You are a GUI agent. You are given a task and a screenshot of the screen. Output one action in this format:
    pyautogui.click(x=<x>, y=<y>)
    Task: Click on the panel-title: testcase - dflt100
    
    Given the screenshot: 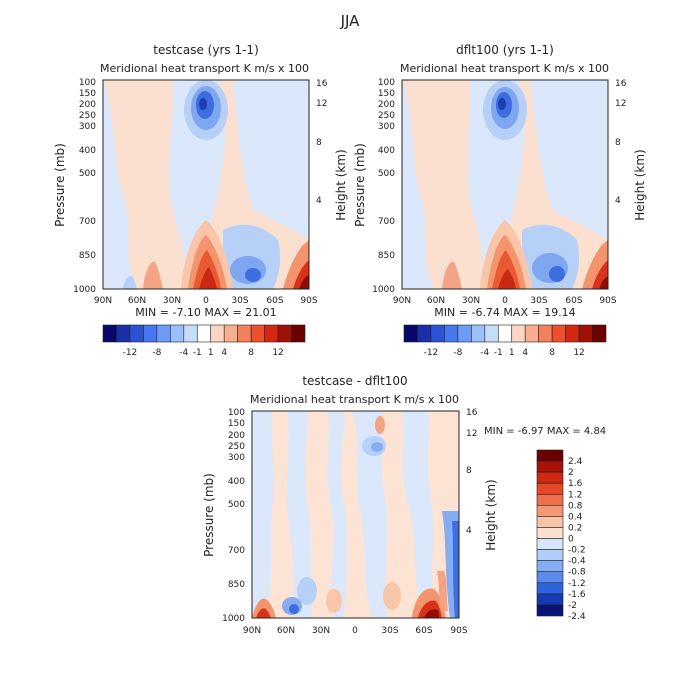 What is the action you would take?
    pyautogui.click(x=354, y=381)
    